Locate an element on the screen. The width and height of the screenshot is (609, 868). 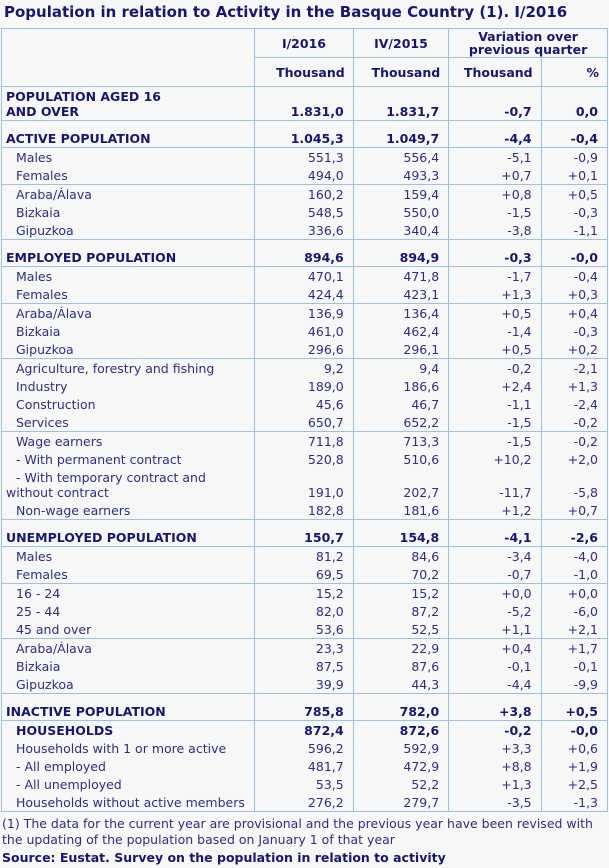
value-cell: 69,5 is located at coordinates (304, 574).